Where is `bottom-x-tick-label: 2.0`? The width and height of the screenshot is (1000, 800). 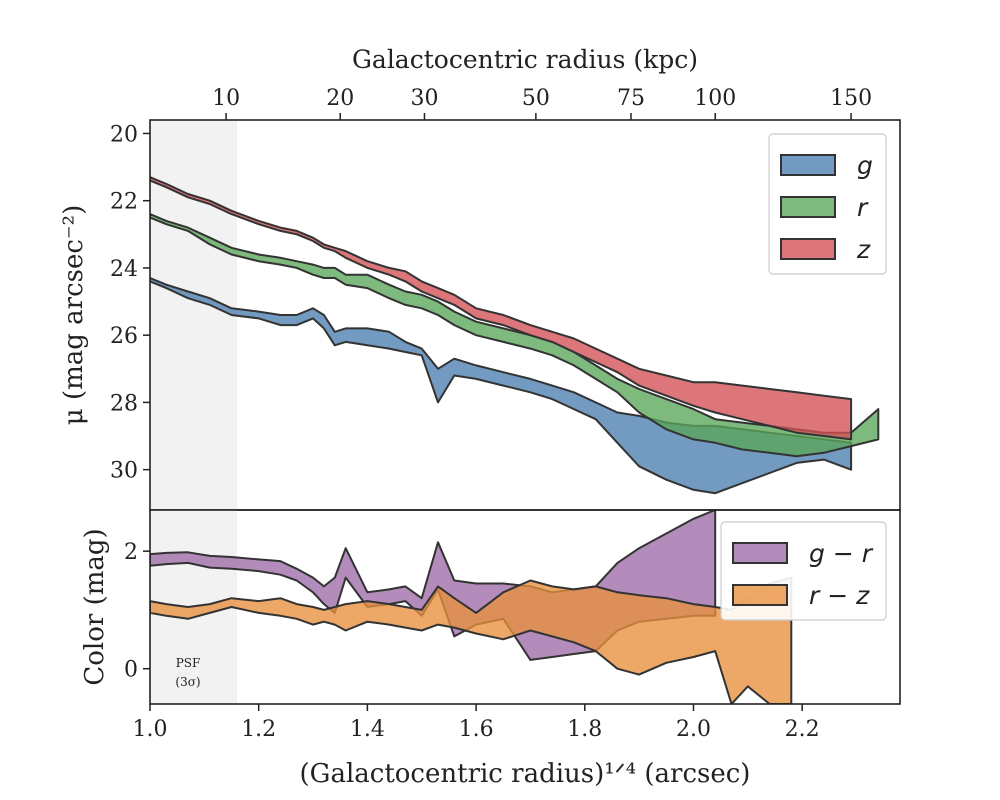
bottom-x-tick-label: 2.0 is located at coordinates (693, 729).